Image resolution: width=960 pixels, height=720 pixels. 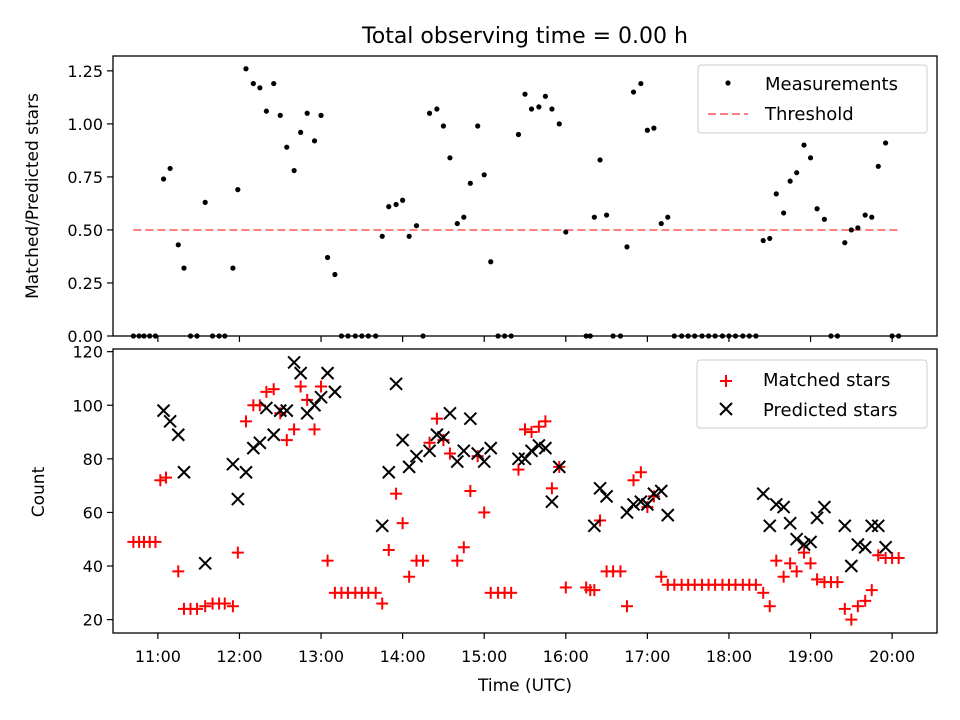 I want to click on bottom-y-tick-label: 120, so click(x=87, y=352).